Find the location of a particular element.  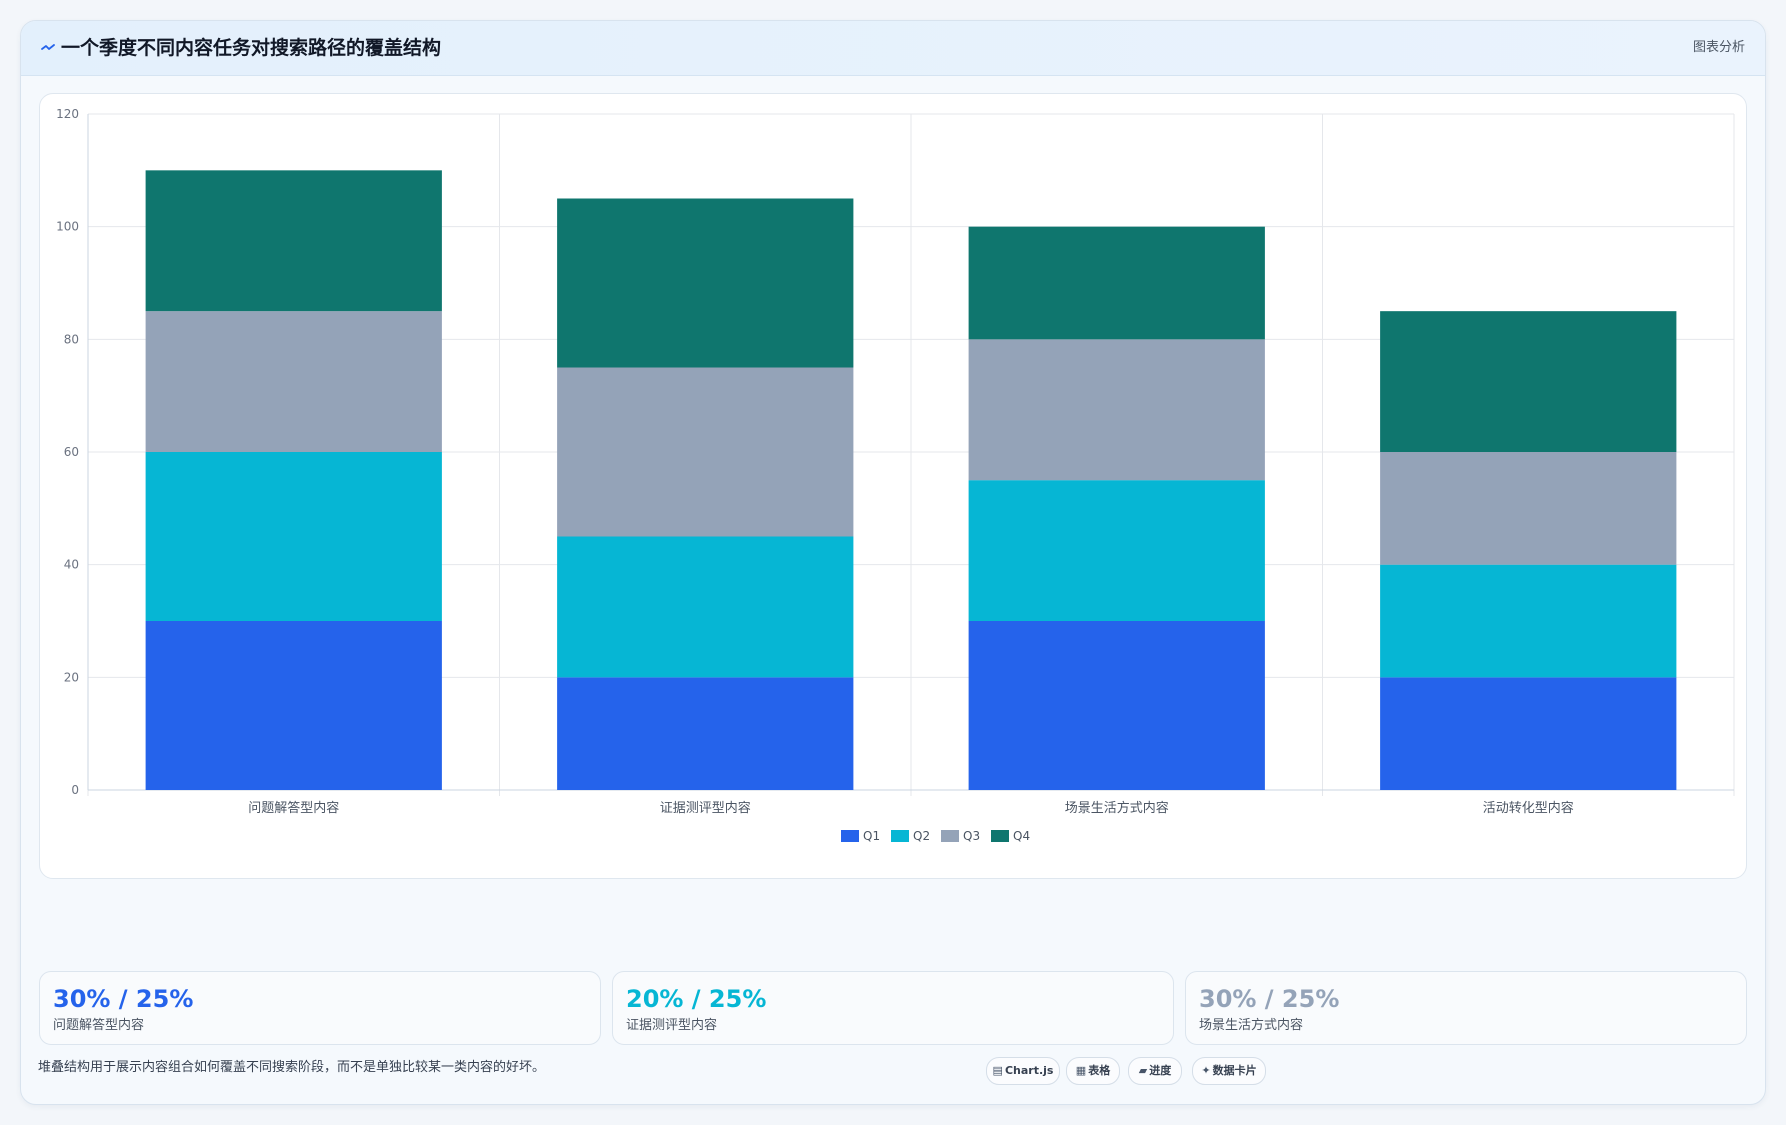

stat-value: 20% / 25% is located at coordinates (696, 999).